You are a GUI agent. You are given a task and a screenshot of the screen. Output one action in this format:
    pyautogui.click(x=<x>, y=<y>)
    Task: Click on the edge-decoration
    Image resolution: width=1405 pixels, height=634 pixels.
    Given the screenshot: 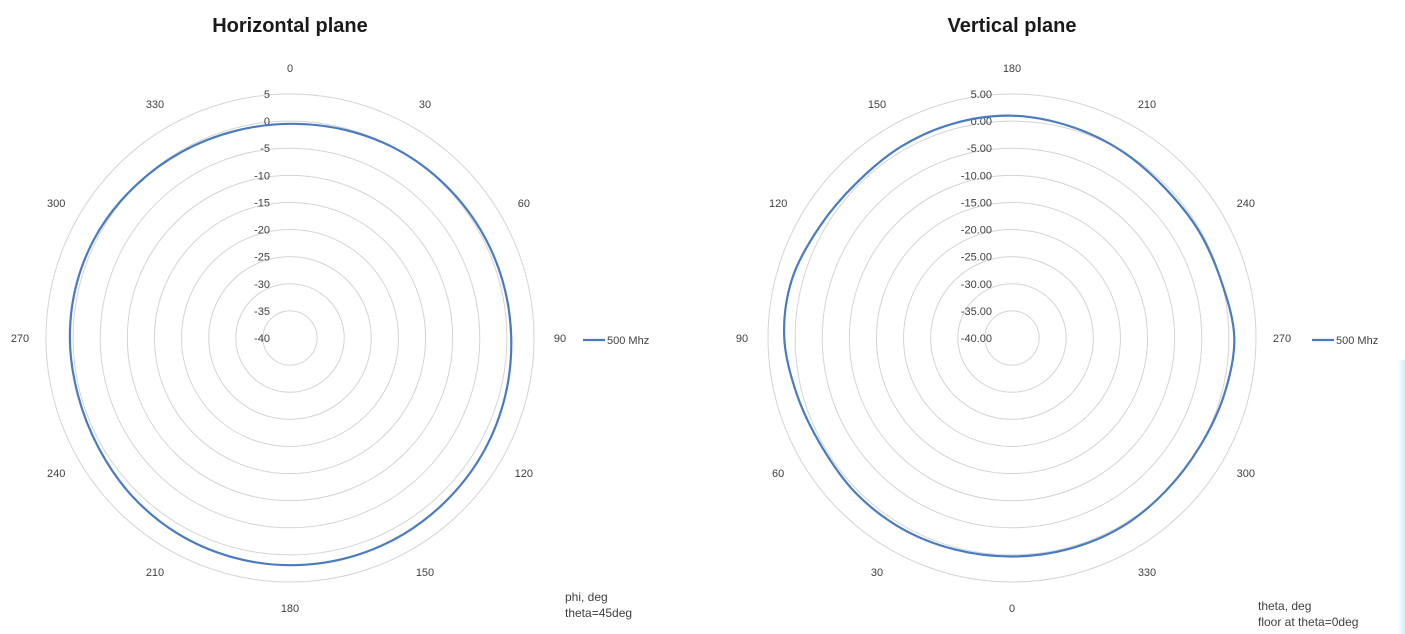 What is the action you would take?
    pyautogui.click(x=1401, y=497)
    